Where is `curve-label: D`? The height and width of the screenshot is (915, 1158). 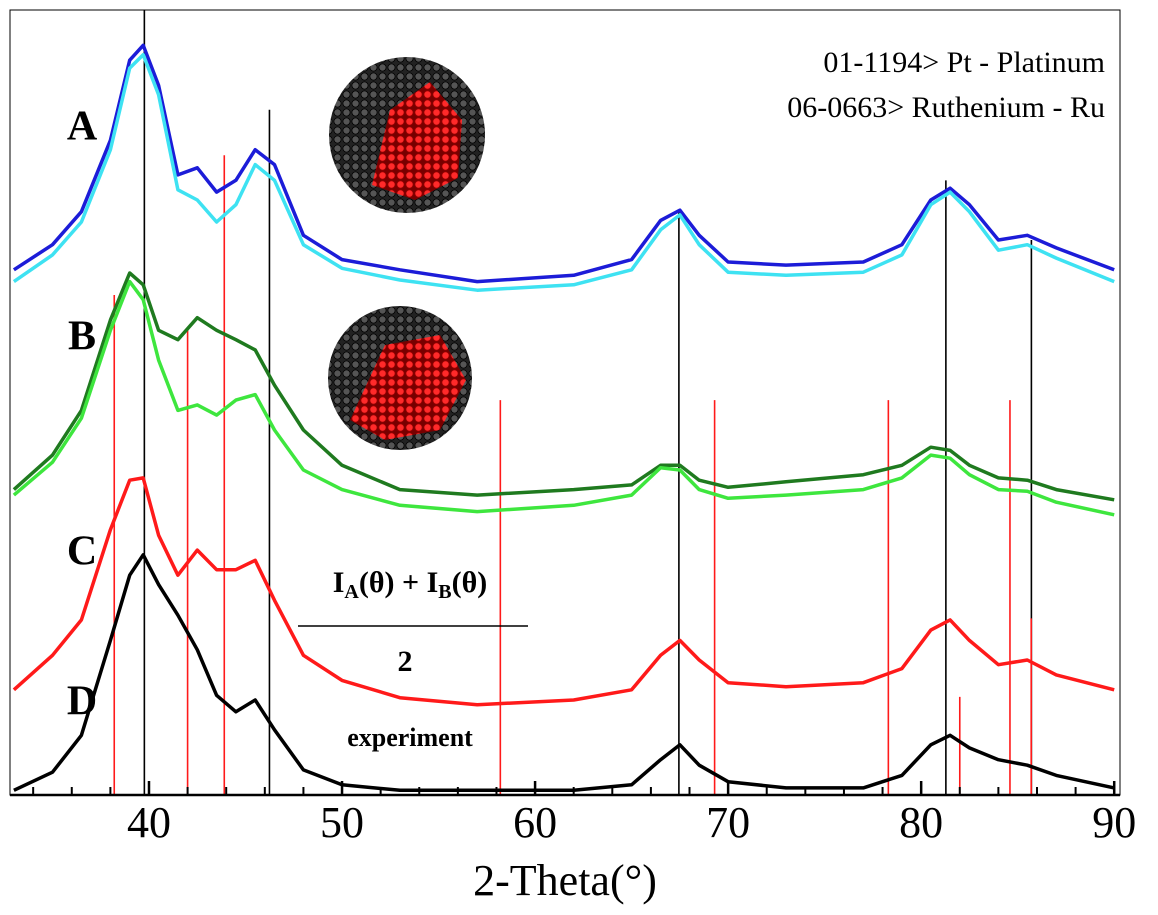 curve-label: D is located at coordinates (82, 702).